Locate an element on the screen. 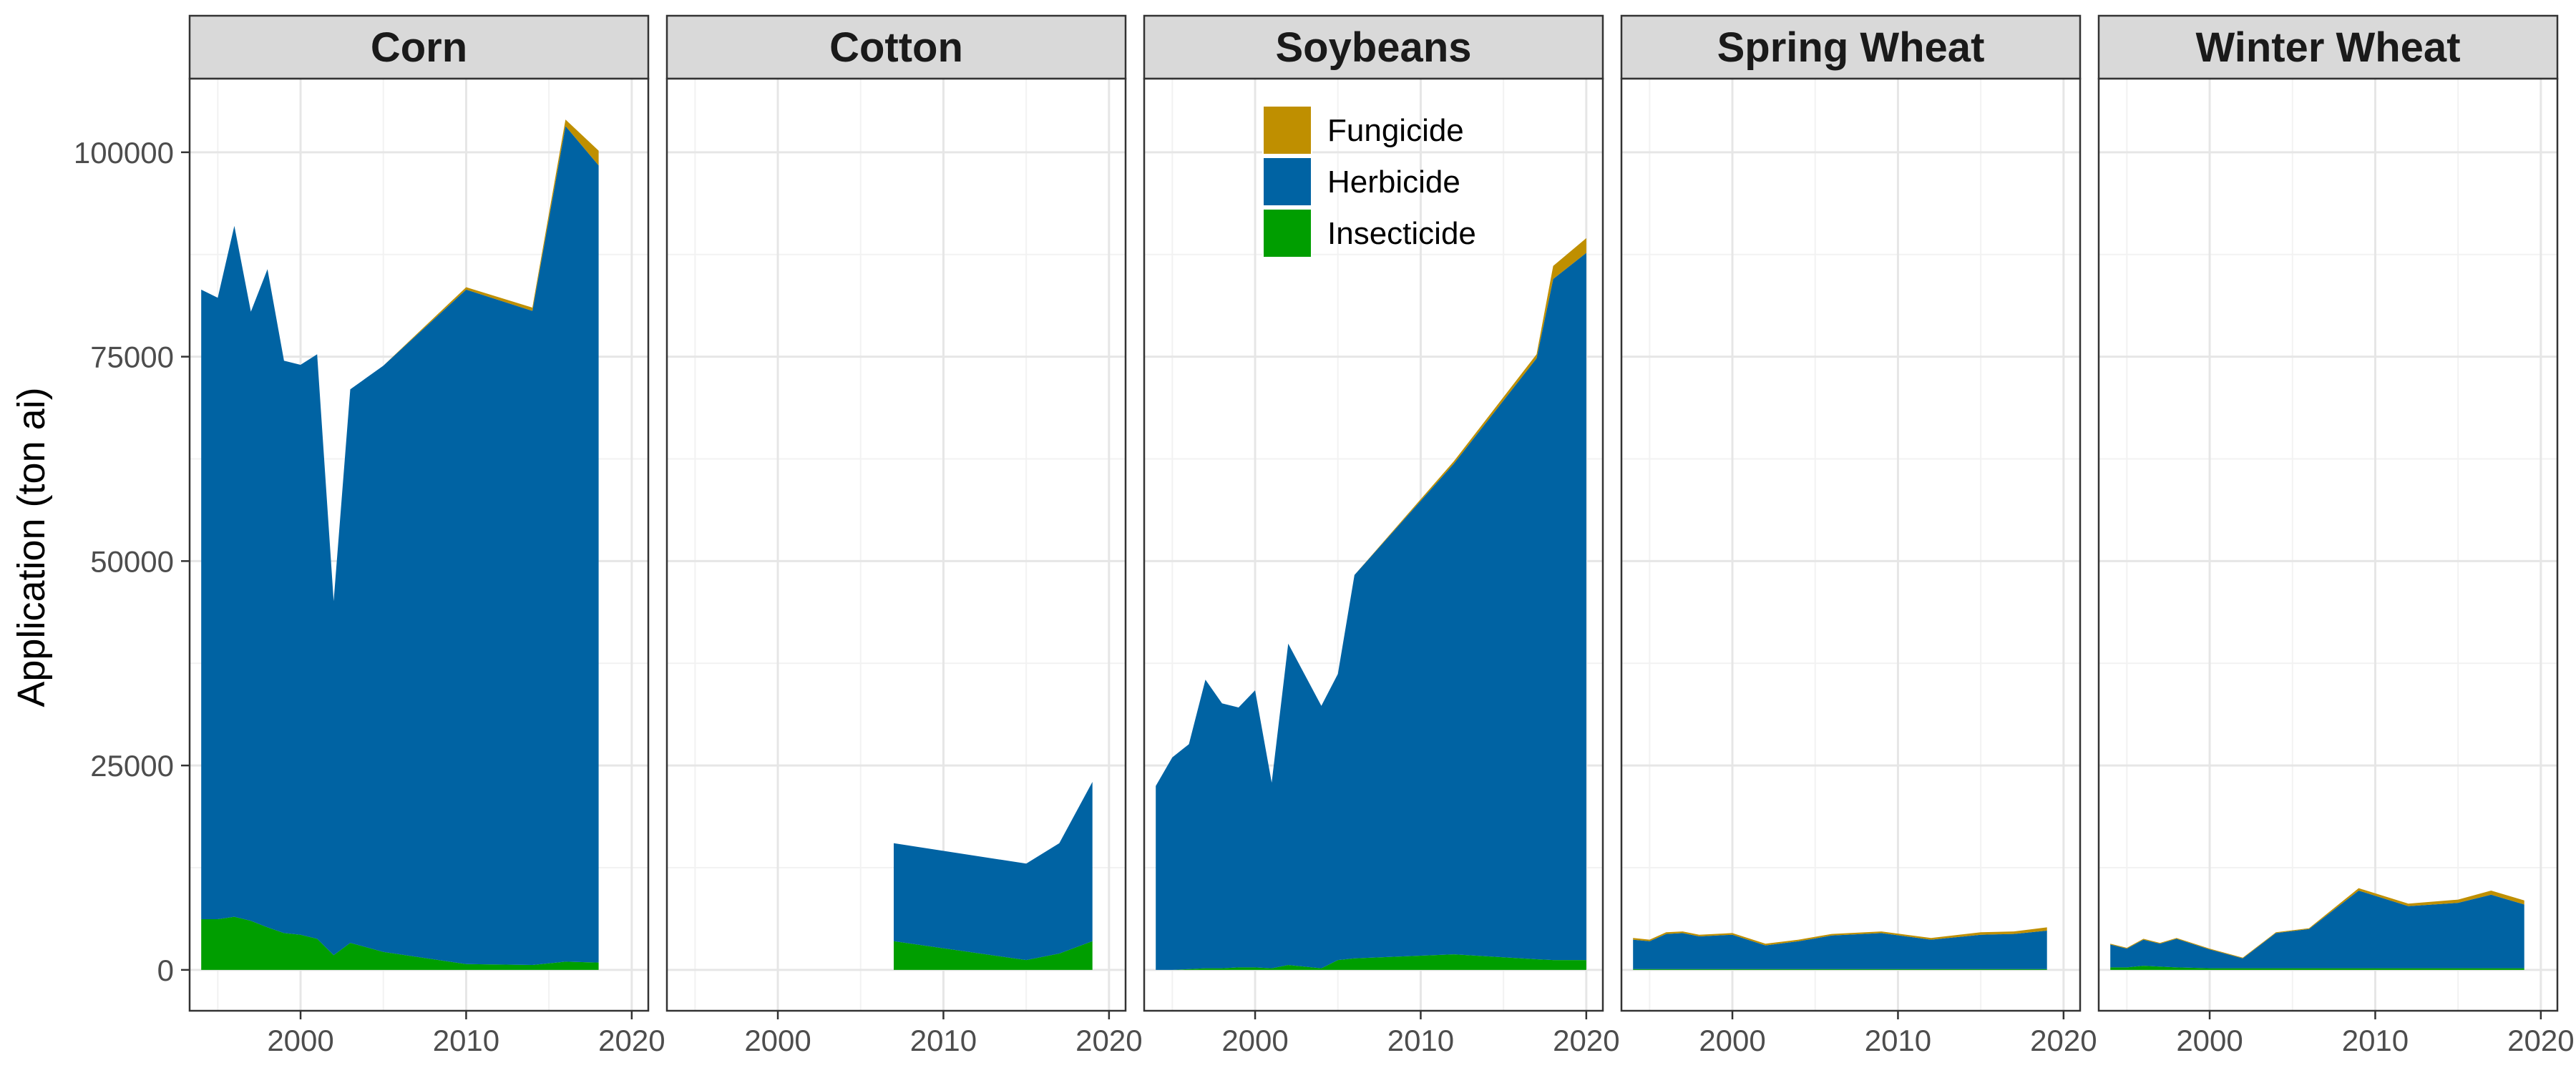 Image resolution: width=2576 pixels, height=1073 pixels. legend-label-insecticide: Insecticide is located at coordinates (1401, 233).